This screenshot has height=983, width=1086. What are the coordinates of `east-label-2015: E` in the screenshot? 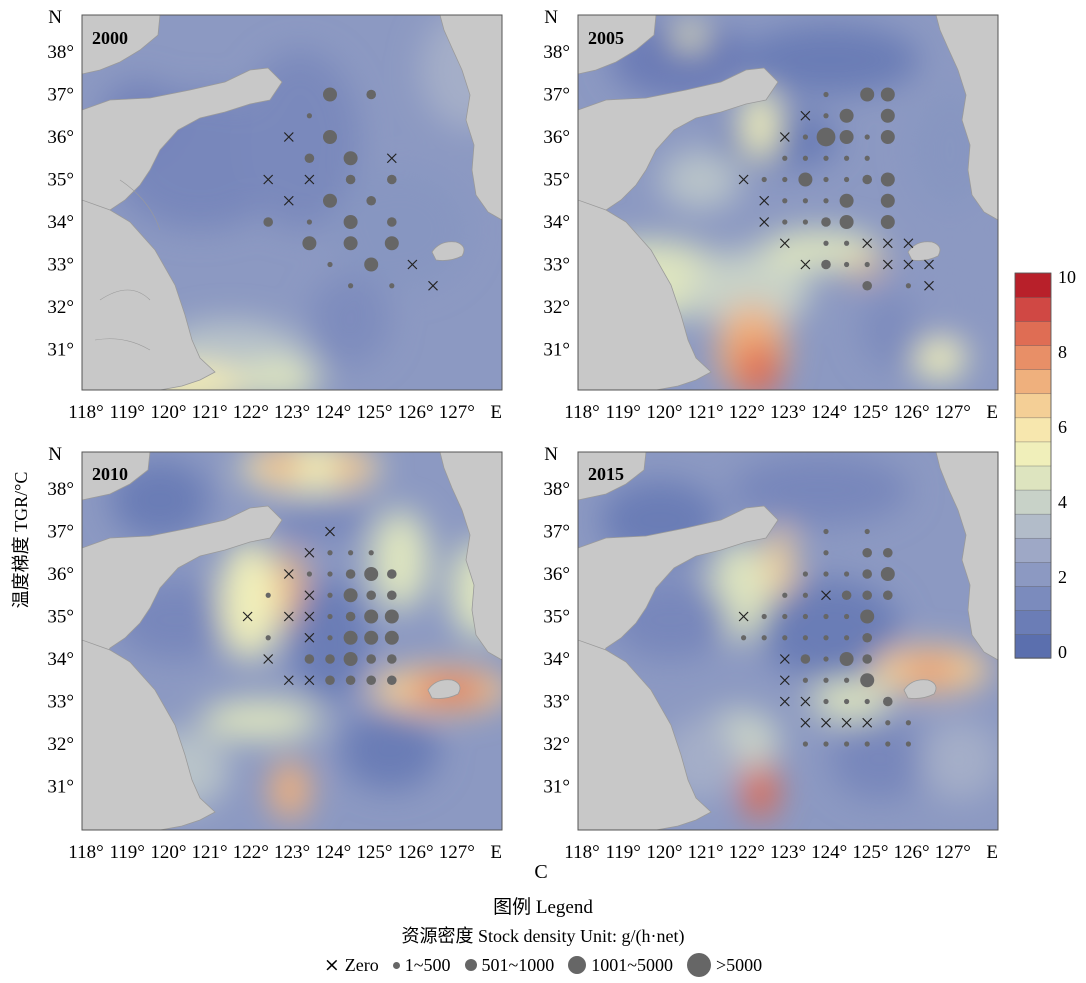 It's located at (992, 852).